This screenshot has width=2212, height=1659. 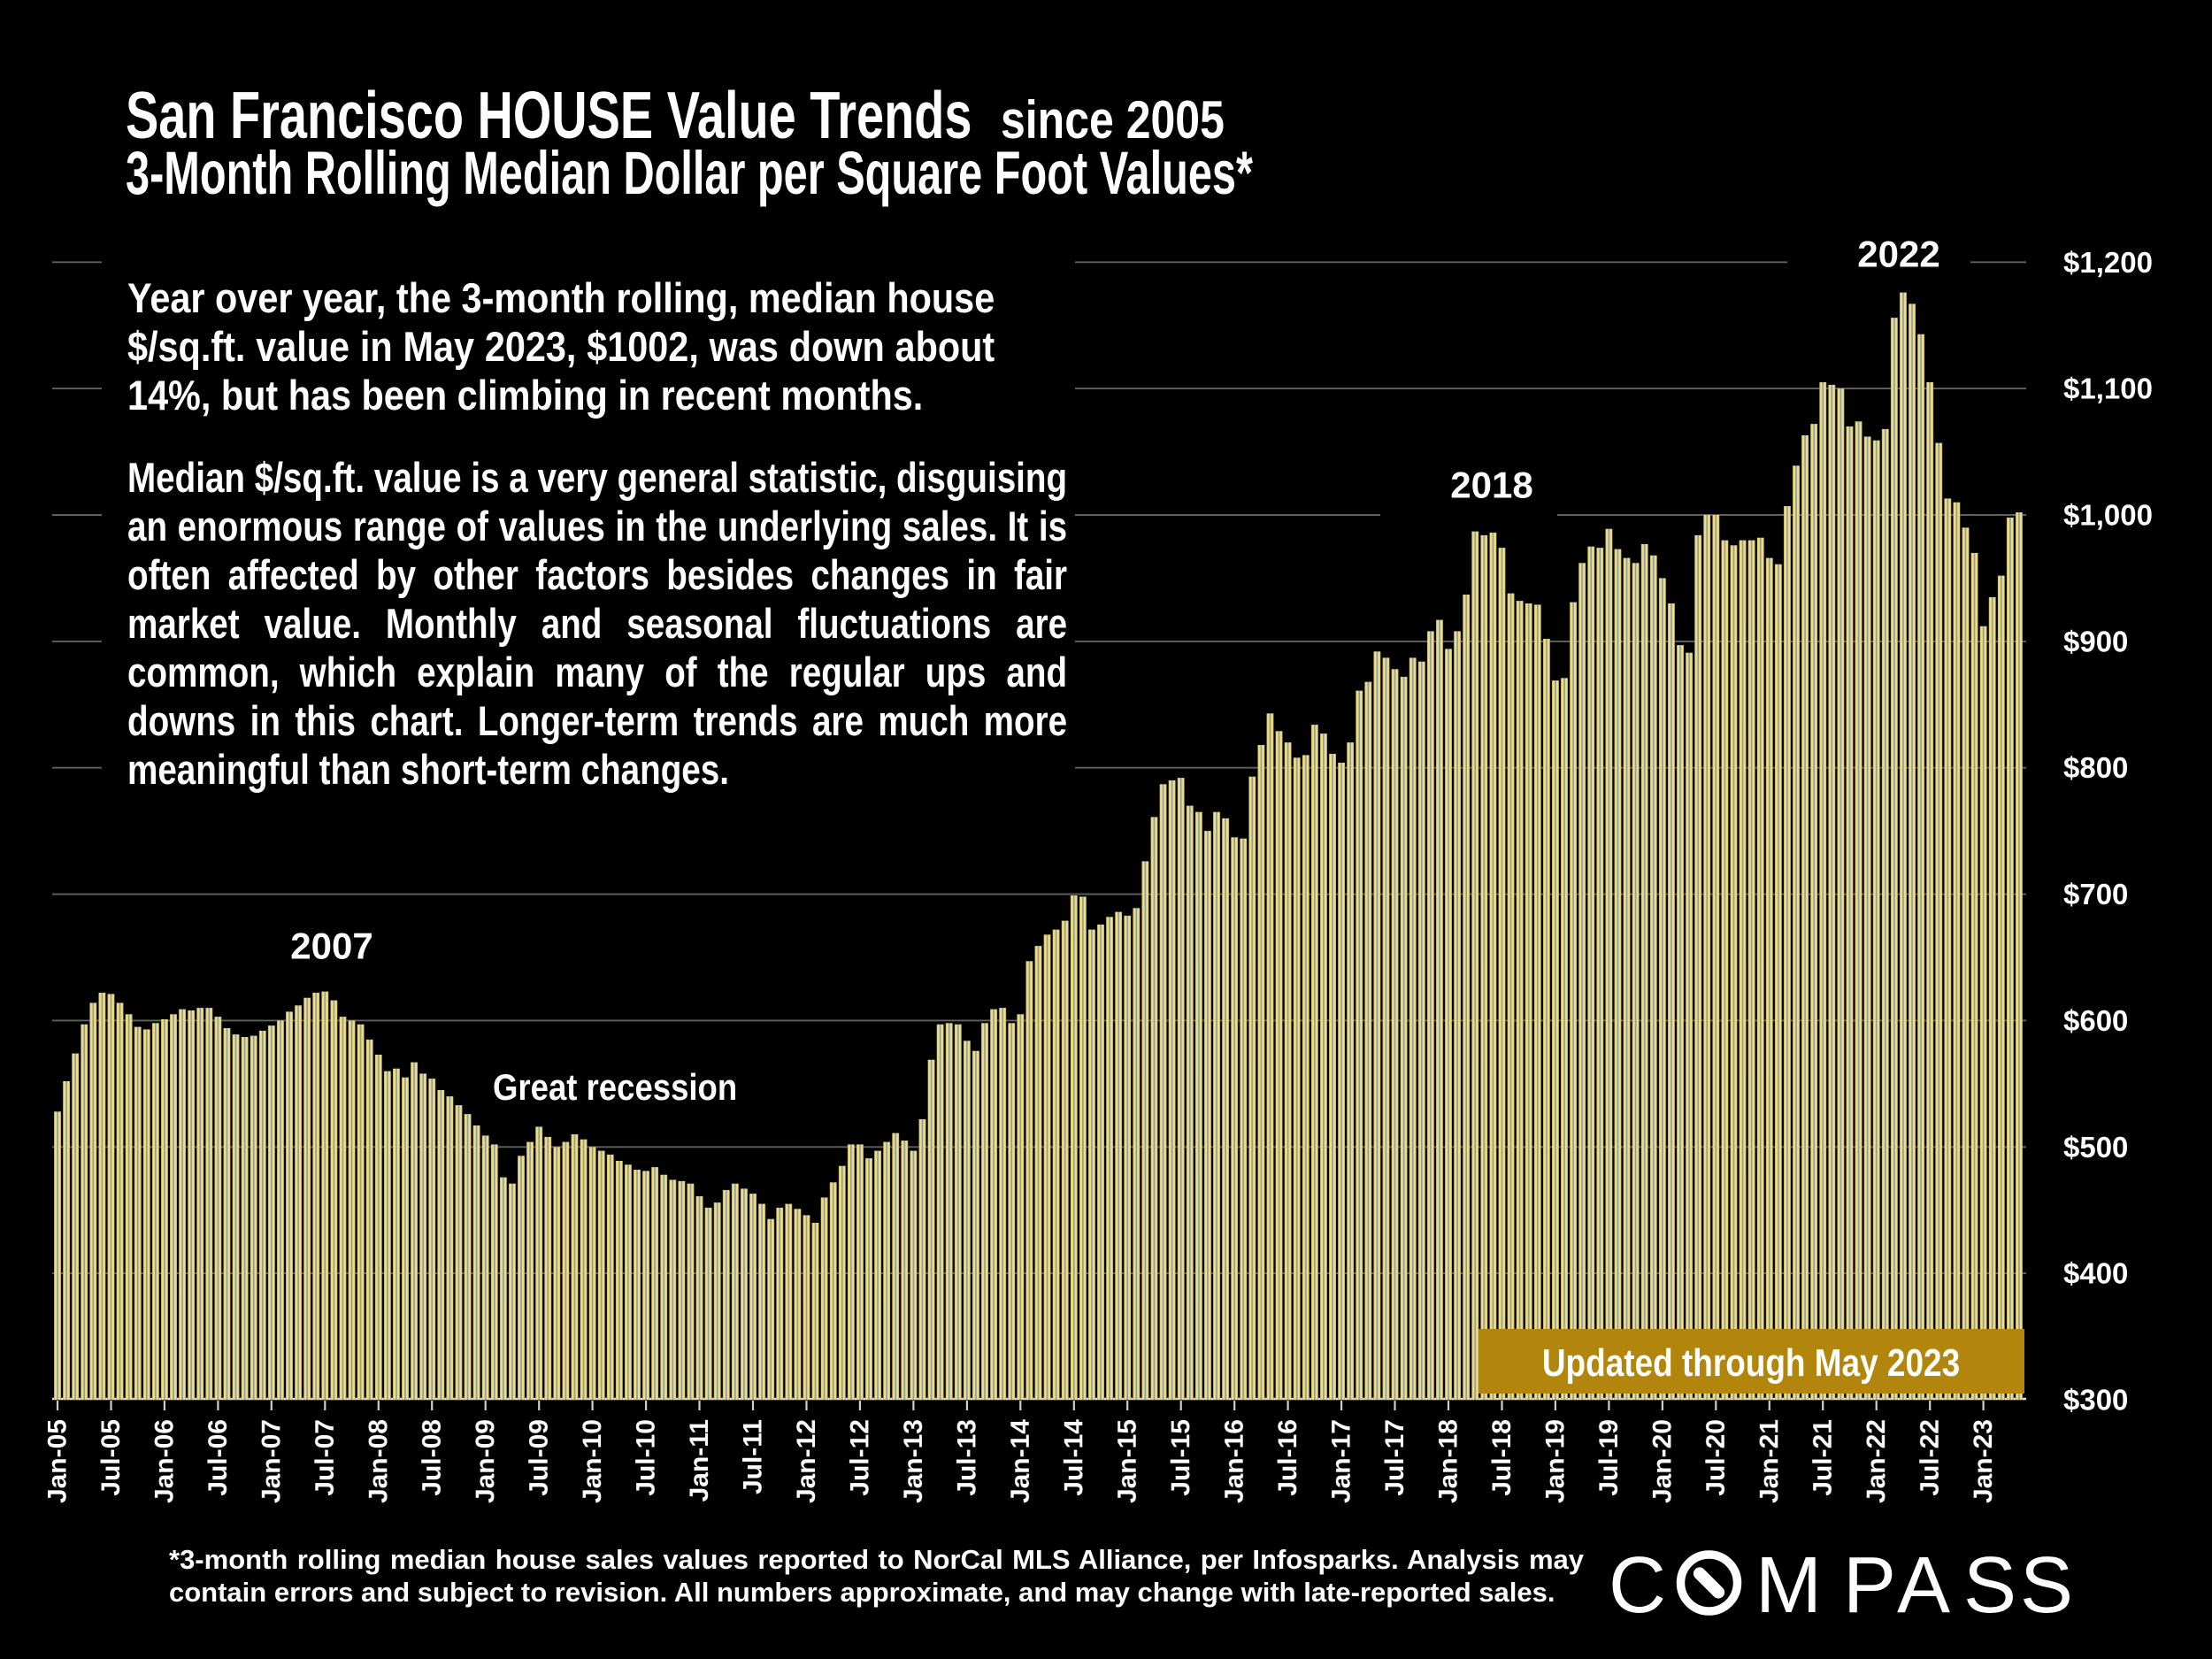 What do you see at coordinates (1609, 1458) in the screenshot?
I see `svg-text: Jul-19` at bounding box center [1609, 1458].